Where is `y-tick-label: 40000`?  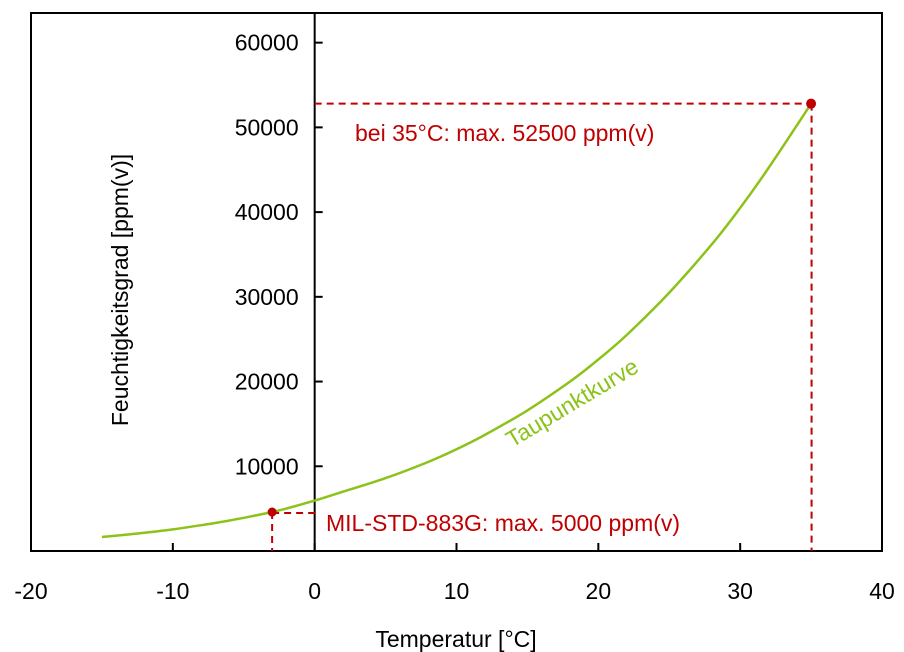 y-tick-label: 40000 is located at coordinates (267, 212).